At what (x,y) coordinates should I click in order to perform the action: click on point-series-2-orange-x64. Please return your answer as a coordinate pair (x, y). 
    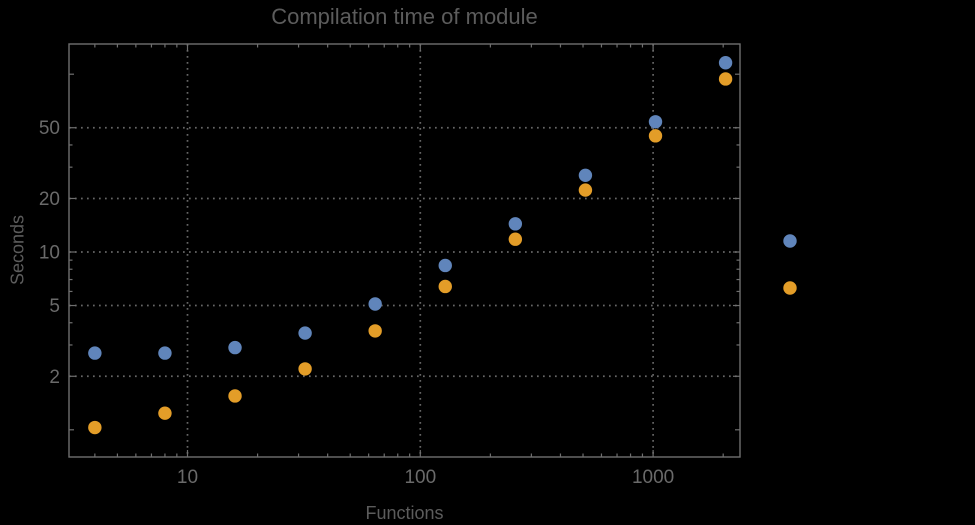
    Looking at the image, I should click on (375, 331).